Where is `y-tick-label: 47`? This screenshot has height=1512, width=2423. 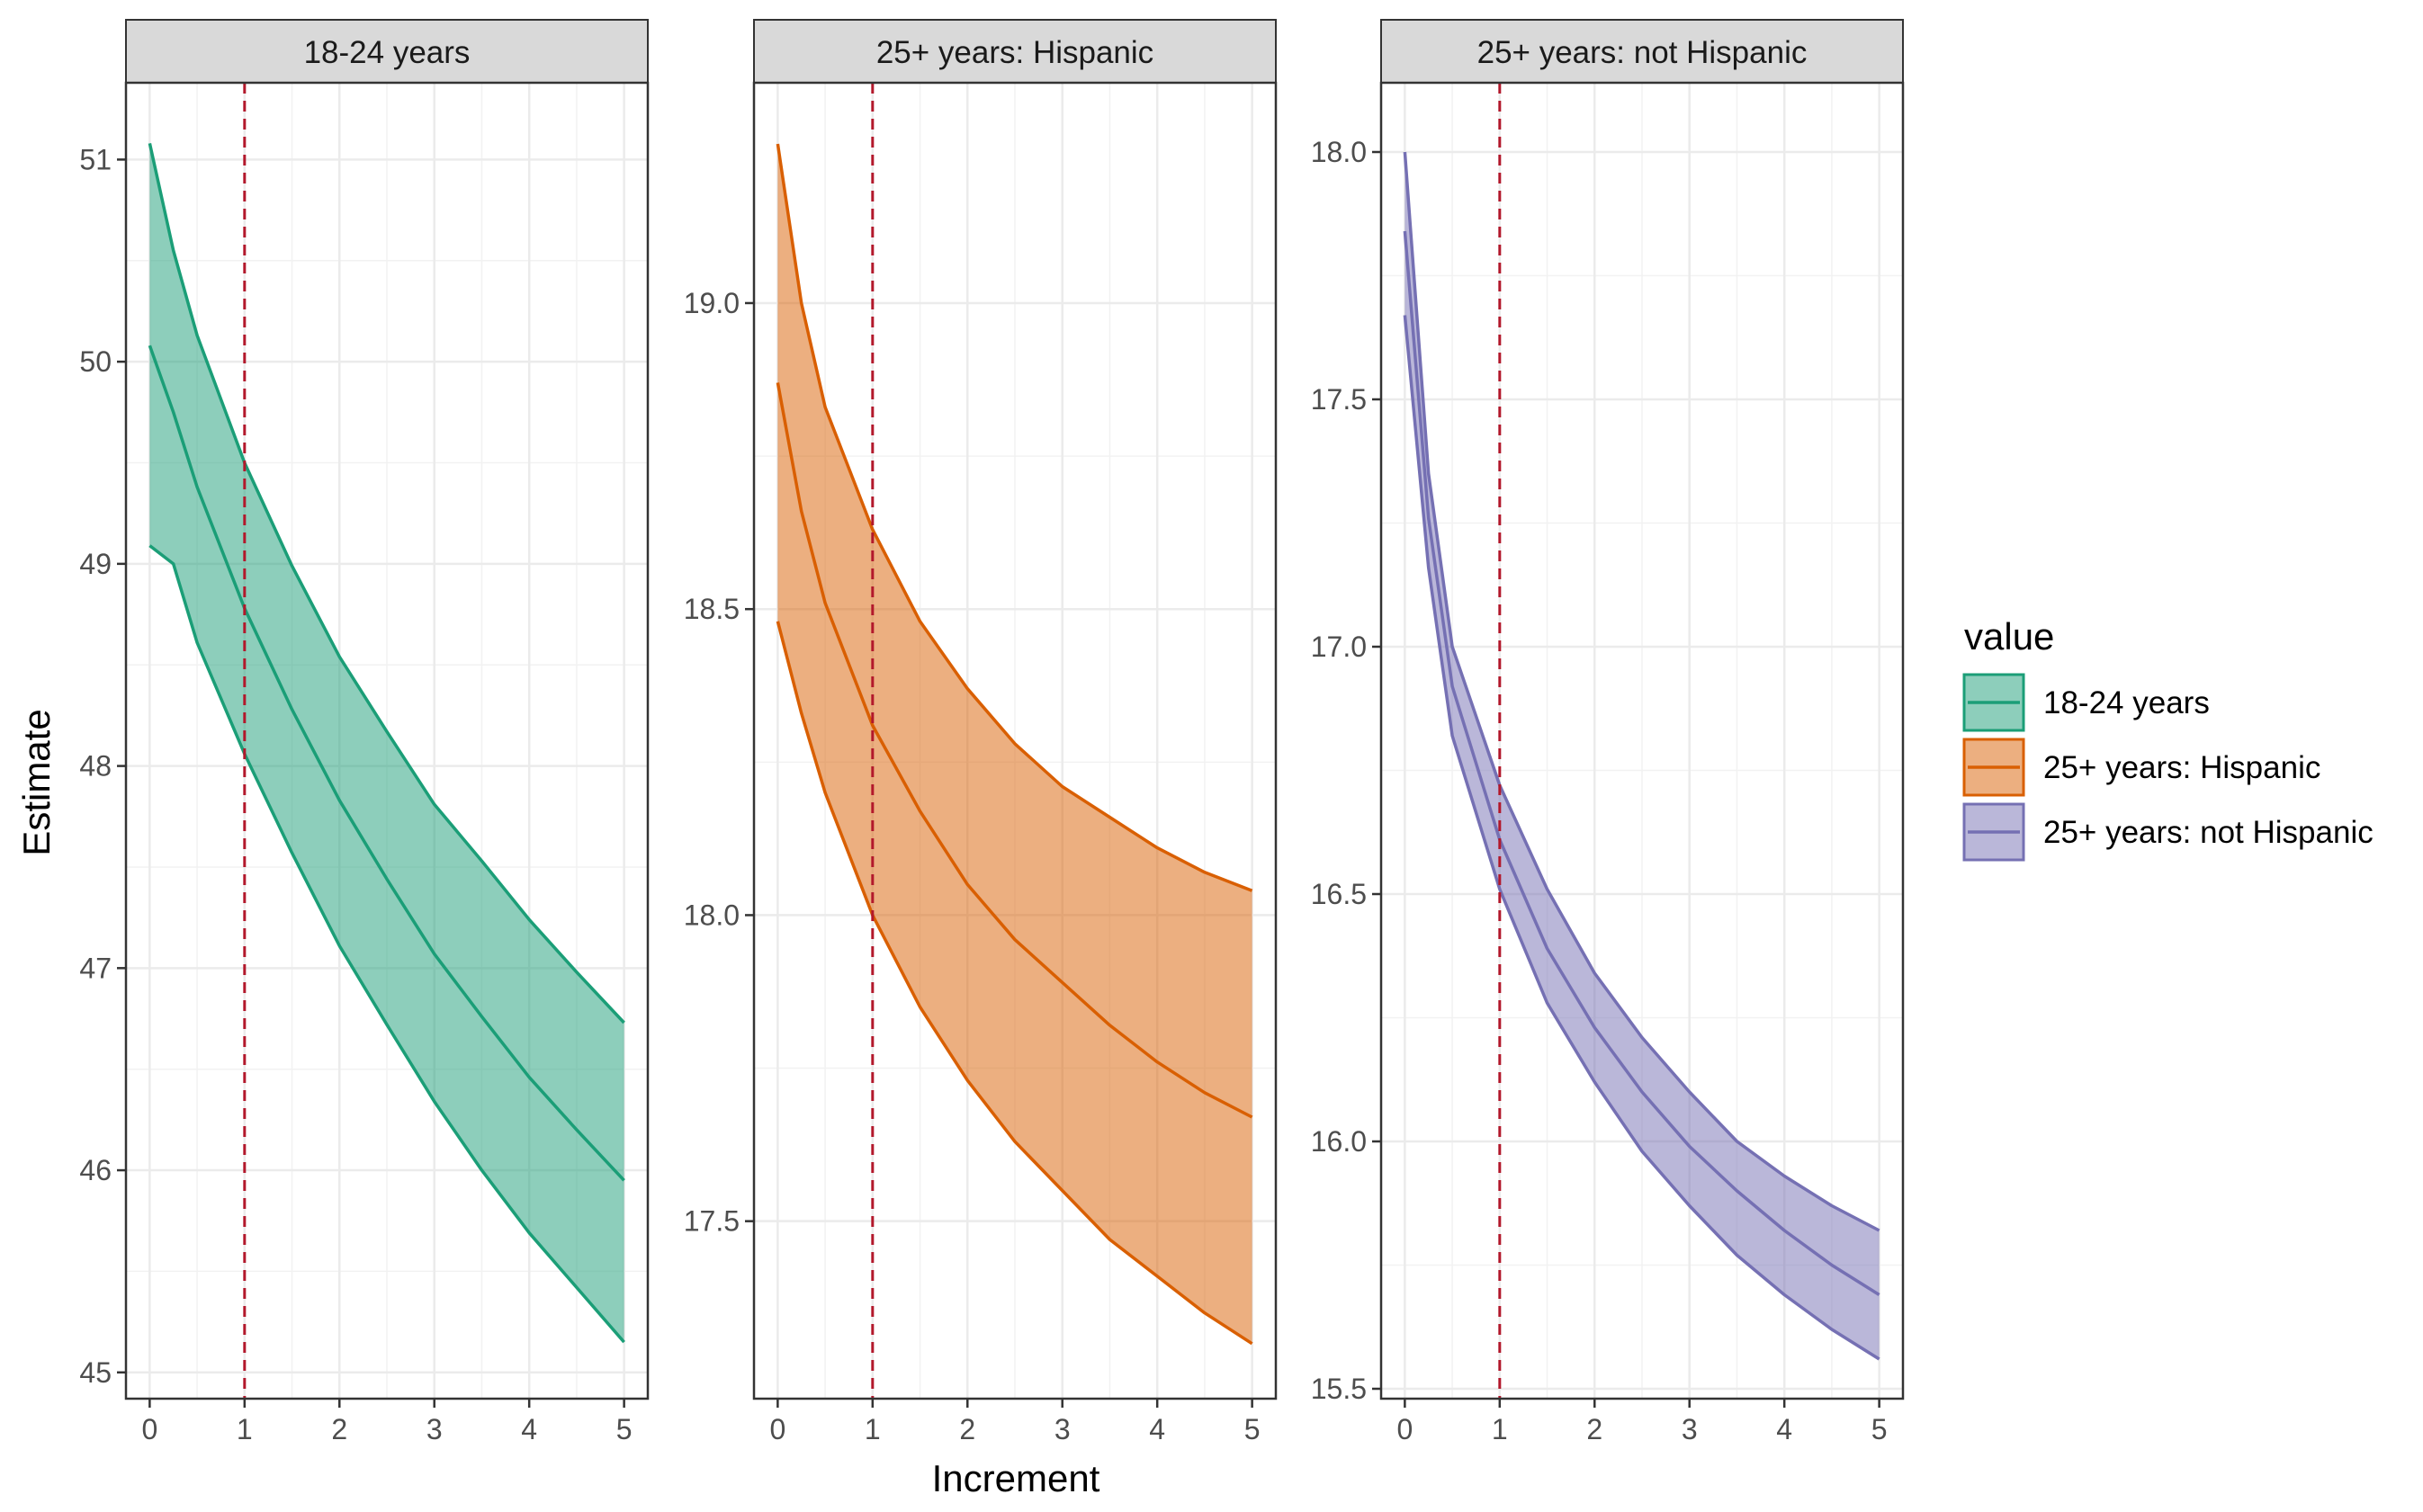
y-tick-label: 47 is located at coordinates (95, 968).